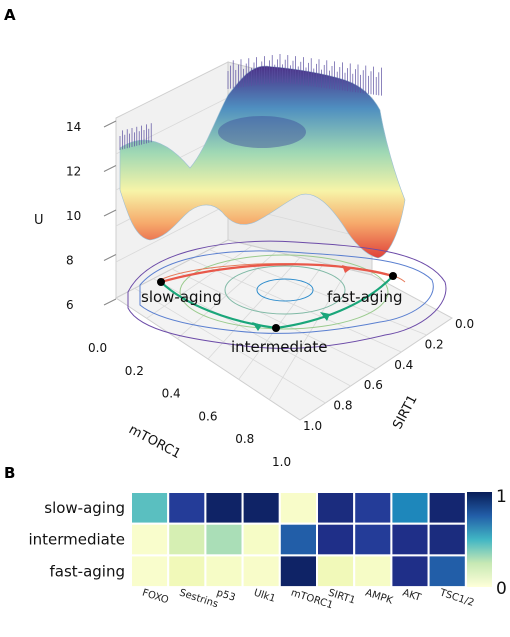  What do you see at coordinates (91, 216) in the screenshot?
I see `z-axis-ticks: 6 8 10 12 14` at bounding box center [91, 216].